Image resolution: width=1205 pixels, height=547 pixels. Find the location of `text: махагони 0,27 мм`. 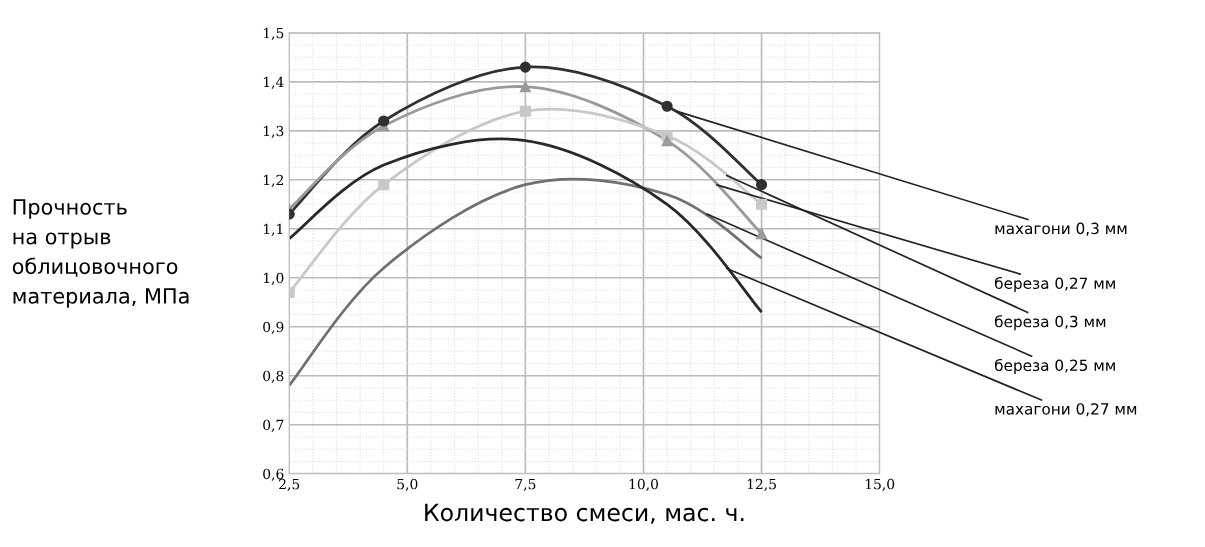

text: махагони 0,27 мм is located at coordinates (1066, 410).